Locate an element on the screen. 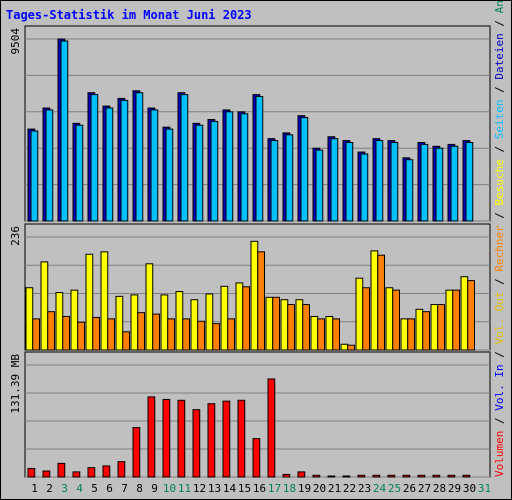 This screenshot has width=512, height=500. side-legend-vol-out: Vol. Out is located at coordinates (499, 318).